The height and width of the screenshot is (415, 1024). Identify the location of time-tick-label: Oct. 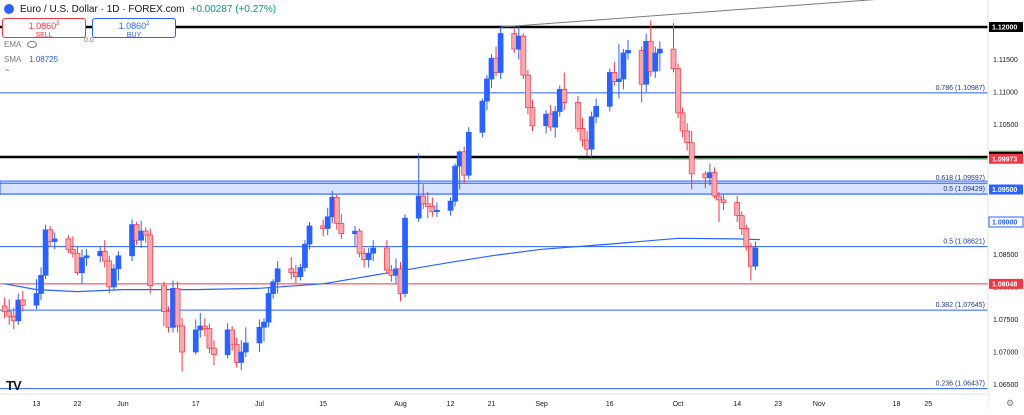
(678, 404).